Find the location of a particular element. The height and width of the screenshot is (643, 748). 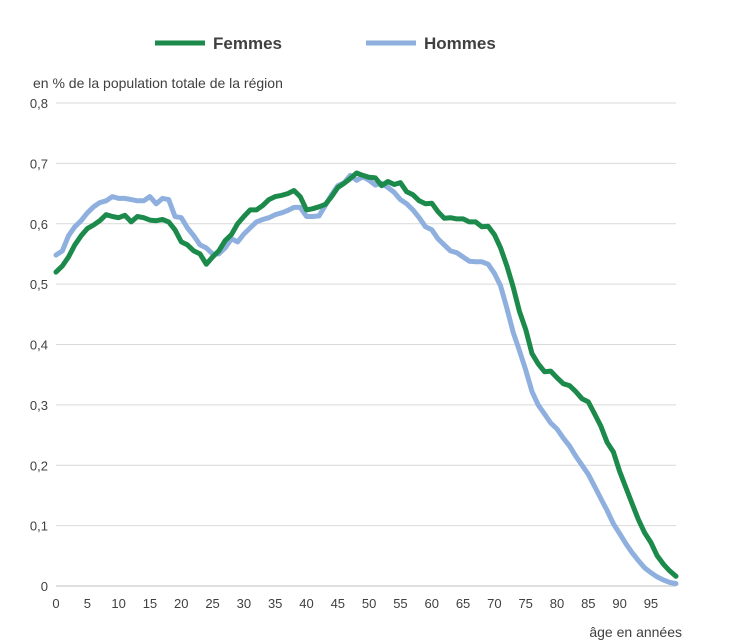

y-tick-label: 0,1 is located at coordinates (39, 526).